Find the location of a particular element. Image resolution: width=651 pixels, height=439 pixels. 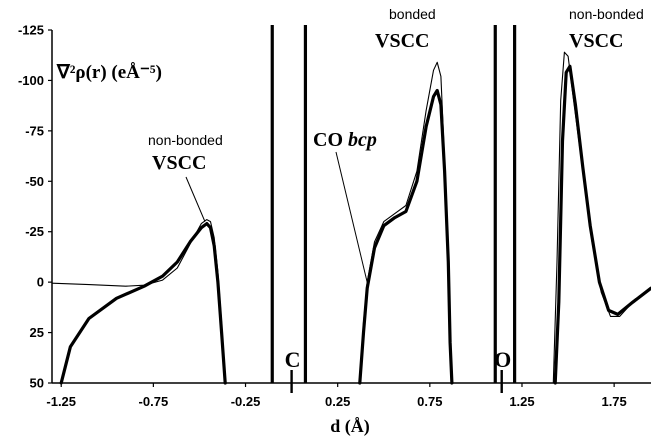

x-tick-label: -1.25 is located at coordinates (61, 401).